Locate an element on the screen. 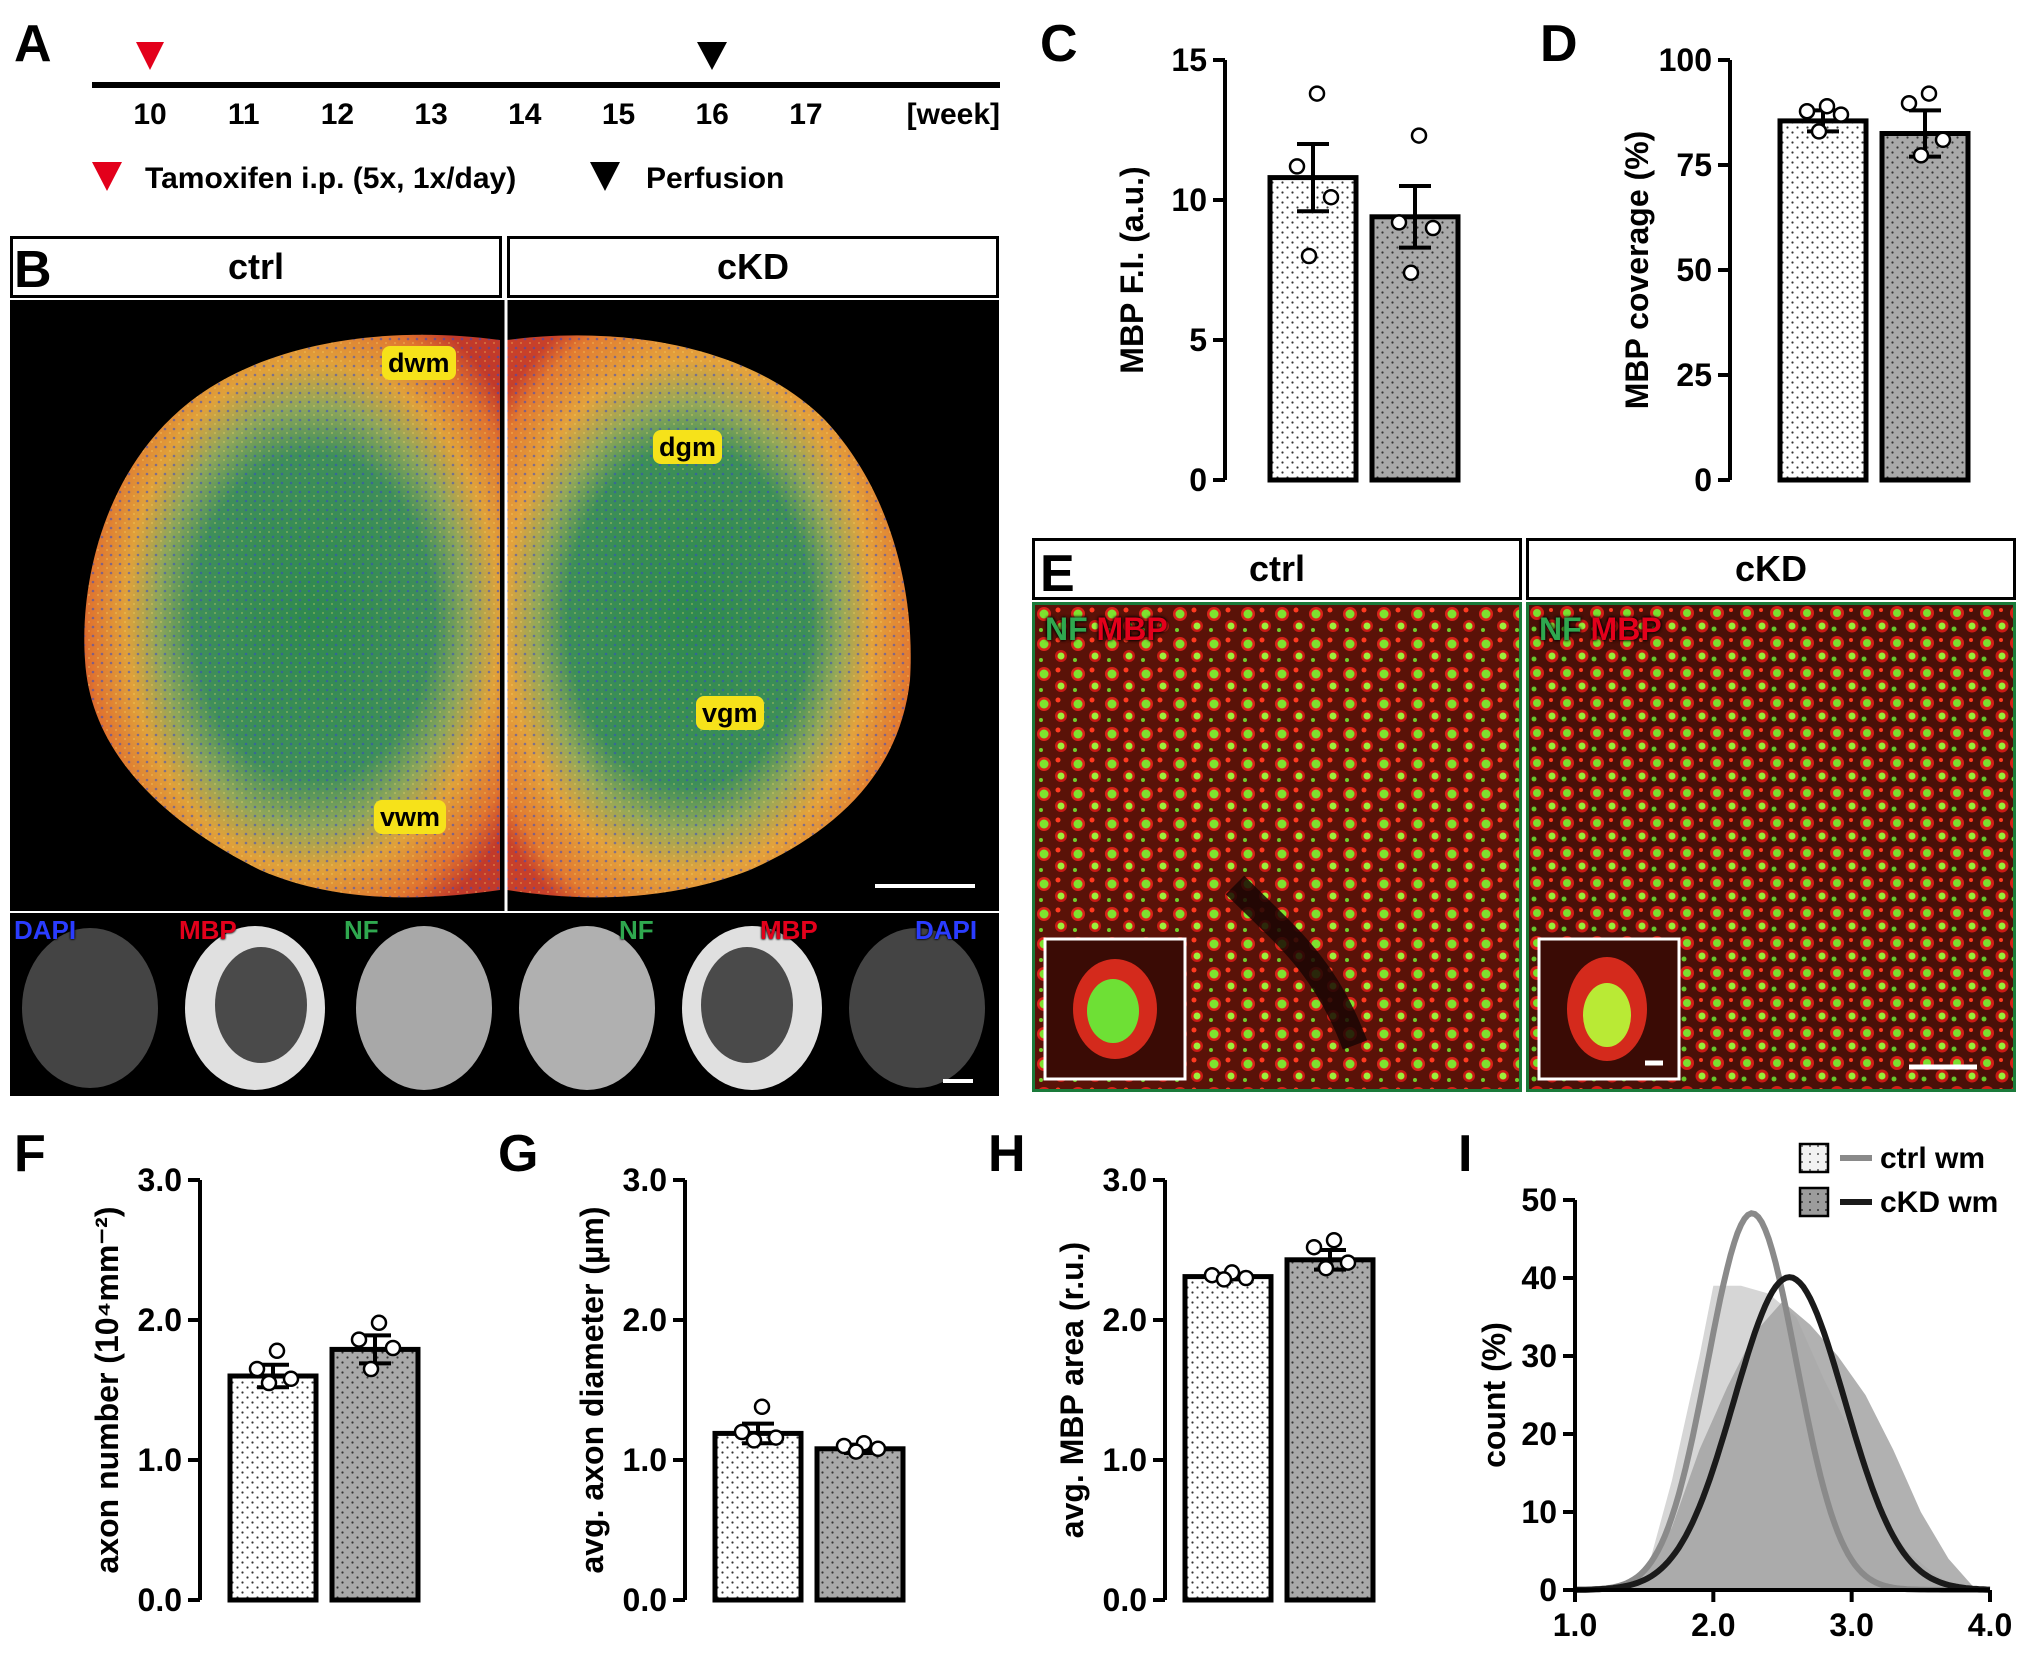  legend: ctrl wm cKD wm is located at coordinates (1898, 1180).